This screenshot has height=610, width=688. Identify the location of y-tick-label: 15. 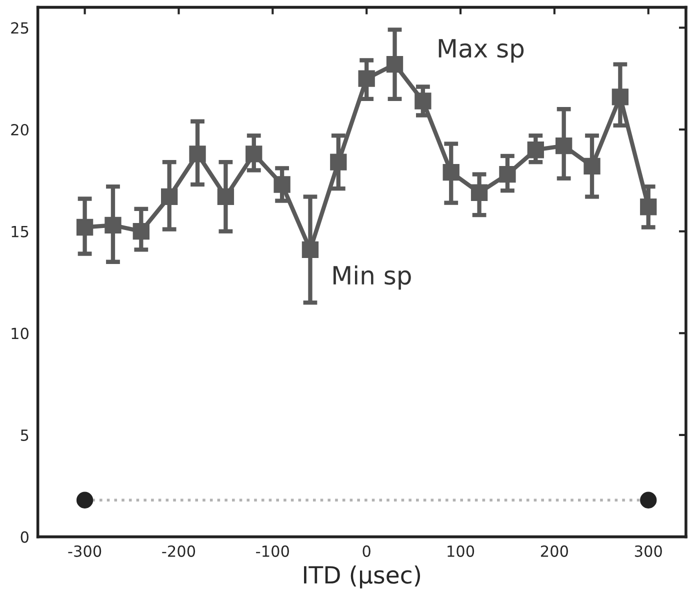
(20, 232).